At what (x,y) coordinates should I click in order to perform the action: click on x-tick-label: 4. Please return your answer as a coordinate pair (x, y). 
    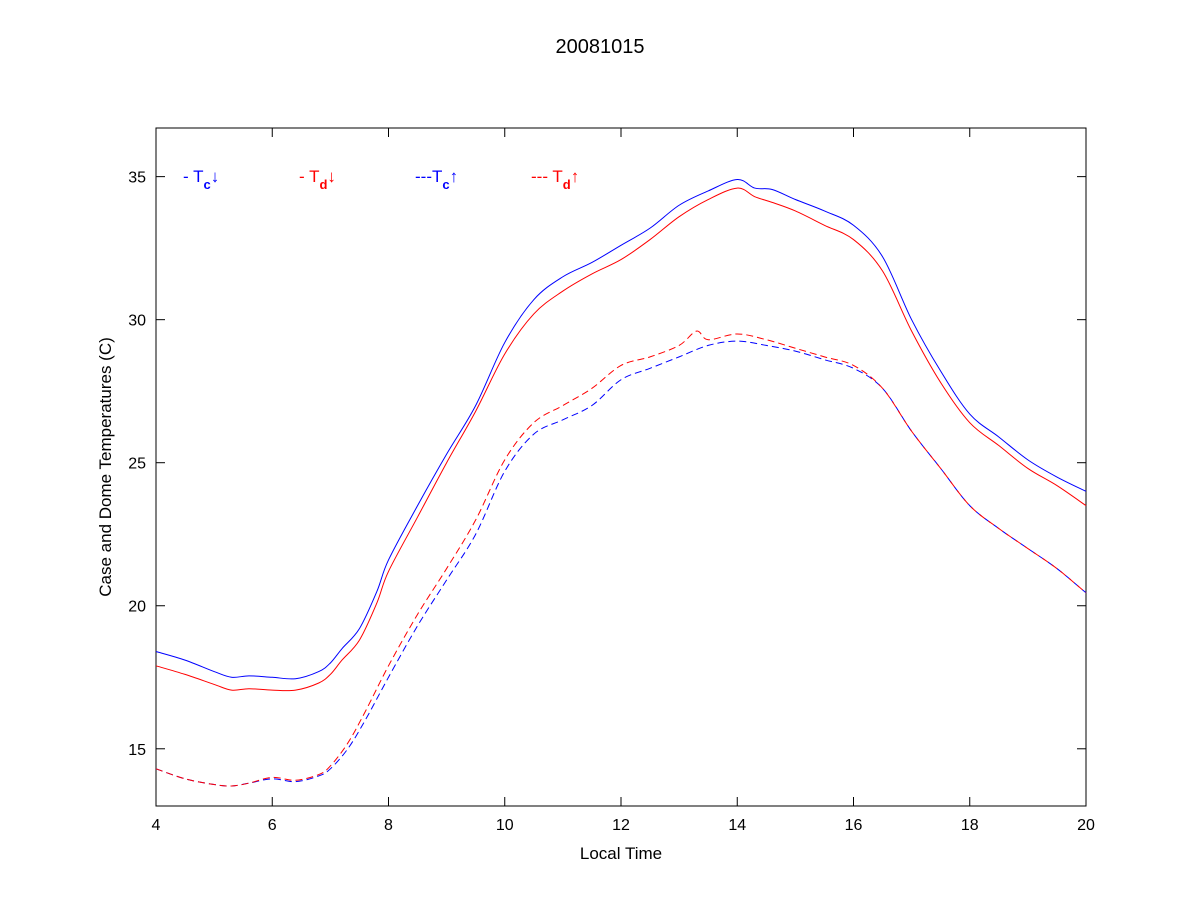
    Looking at the image, I should click on (156, 825).